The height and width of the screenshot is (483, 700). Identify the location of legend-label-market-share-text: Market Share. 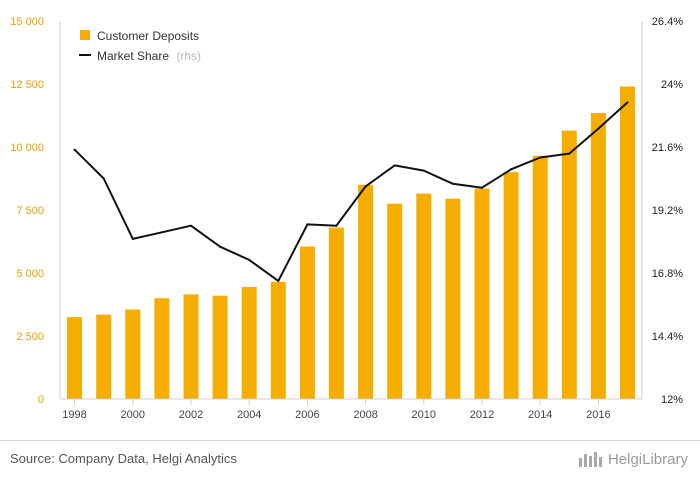
(133, 56).